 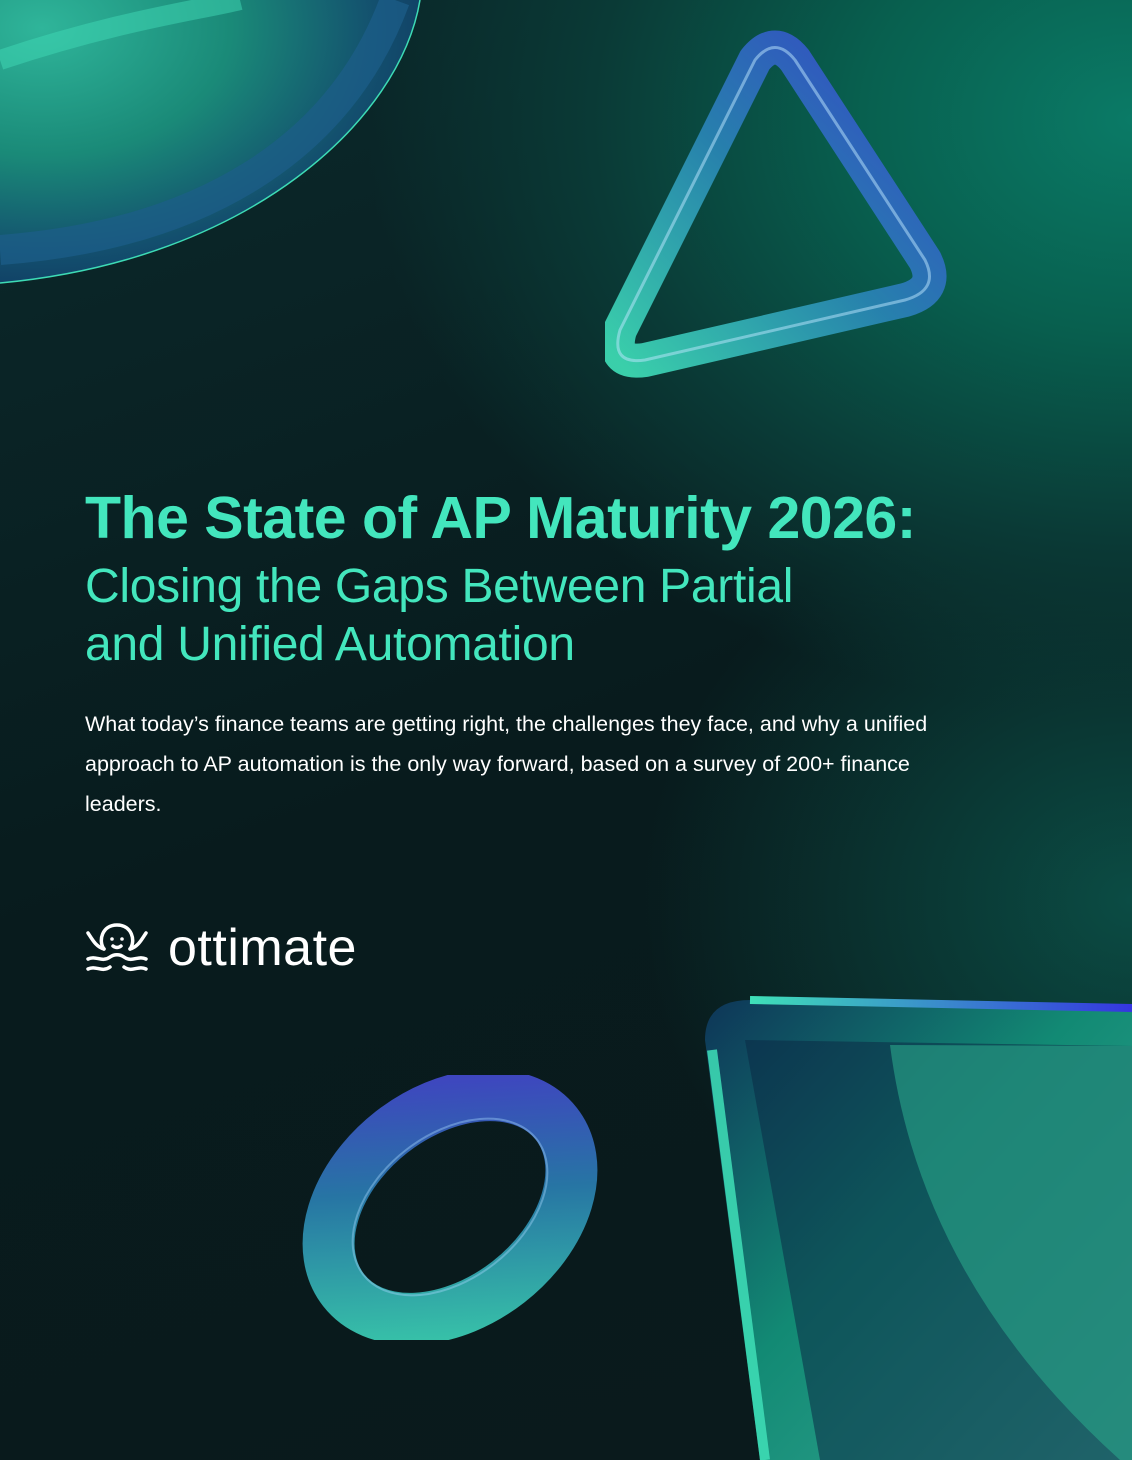 What do you see at coordinates (330, 644) in the screenshot?
I see `subtitle-line-2: and Unified Automation` at bounding box center [330, 644].